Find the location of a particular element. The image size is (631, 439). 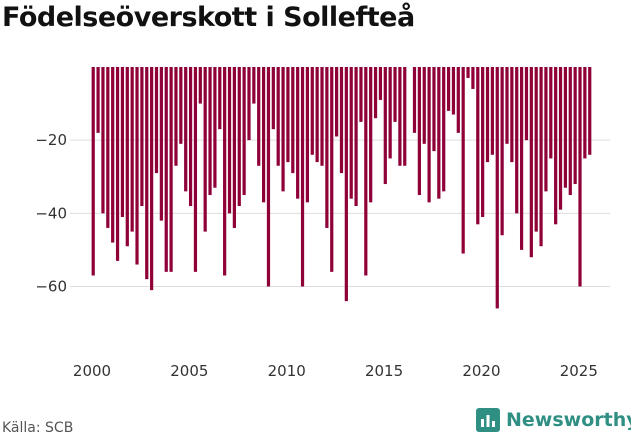

y-axis-ticks: −20 −40 −60 is located at coordinates (51, 213).